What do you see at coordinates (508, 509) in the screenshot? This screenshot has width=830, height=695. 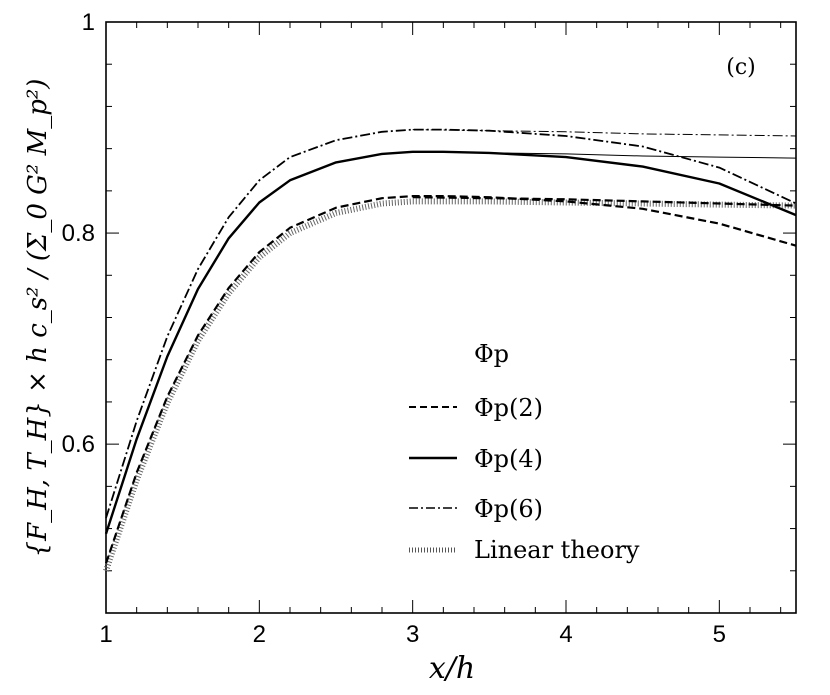 I see `legend-label-phi6: Φp(6)` at bounding box center [508, 509].